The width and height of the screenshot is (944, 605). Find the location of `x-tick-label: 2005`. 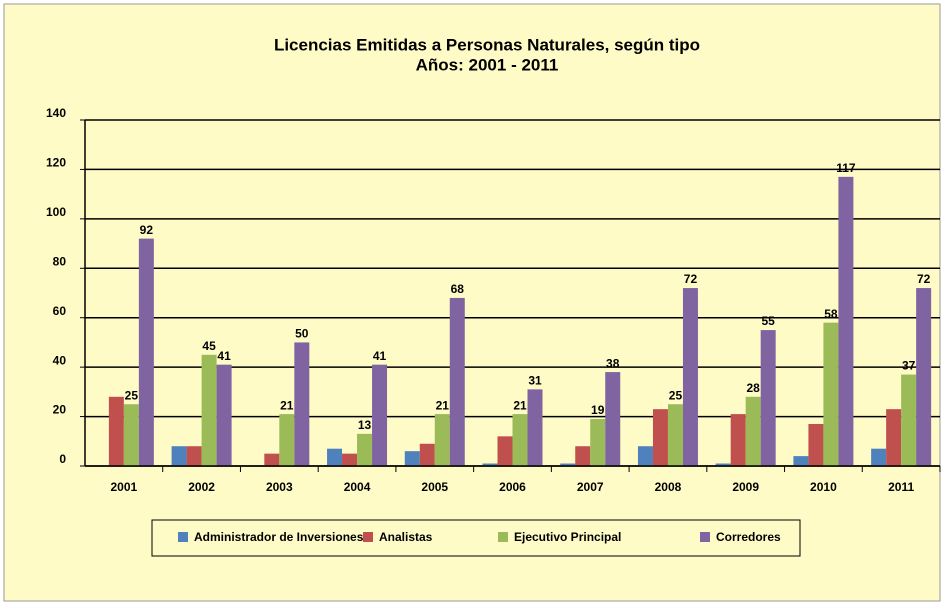

x-tick-label: 2005 is located at coordinates (434, 487).